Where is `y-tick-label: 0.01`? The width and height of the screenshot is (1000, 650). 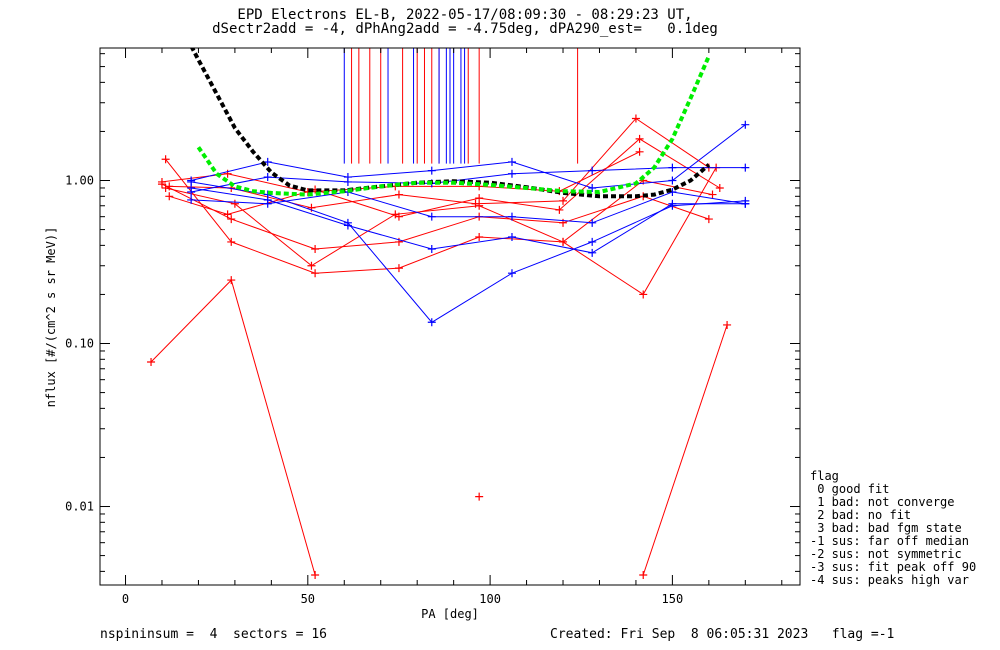 y-tick-label: 0.01 is located at coordinates (79, 507).